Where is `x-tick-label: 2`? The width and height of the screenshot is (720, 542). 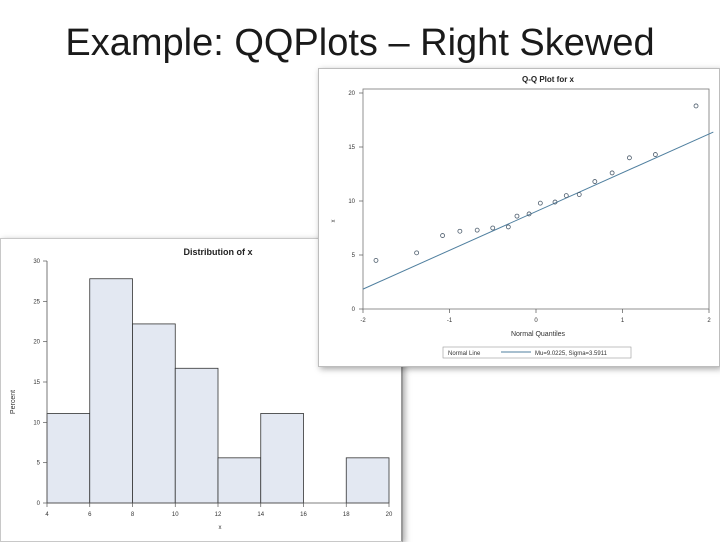
x-tick-label: 2 is located at coordinates (709, 321).